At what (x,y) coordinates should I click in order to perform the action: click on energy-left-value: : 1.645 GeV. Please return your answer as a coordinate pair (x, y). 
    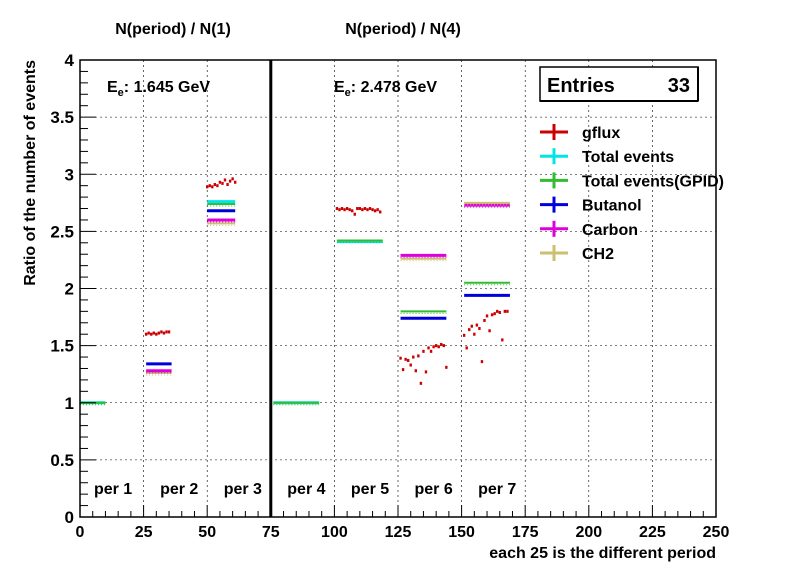
    Looking at the image, I should click on (167, 87).